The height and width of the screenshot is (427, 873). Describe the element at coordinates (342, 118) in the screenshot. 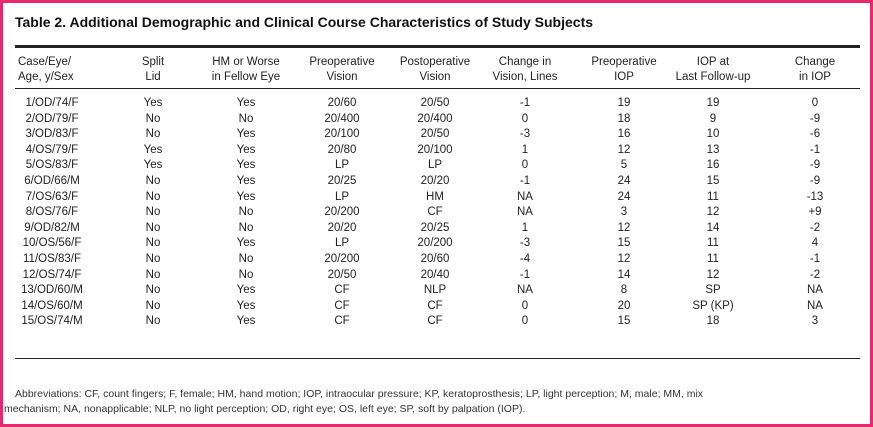

I see `table-cell: 20/400` at that location.